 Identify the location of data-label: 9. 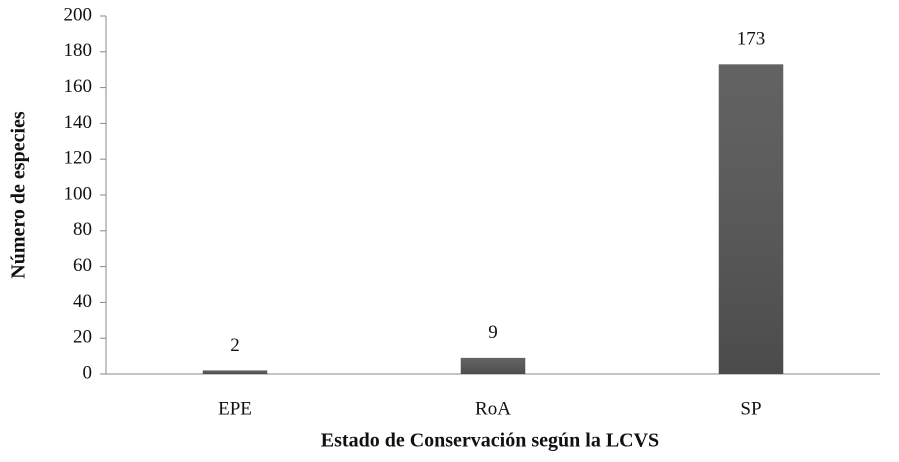
(493, 332).